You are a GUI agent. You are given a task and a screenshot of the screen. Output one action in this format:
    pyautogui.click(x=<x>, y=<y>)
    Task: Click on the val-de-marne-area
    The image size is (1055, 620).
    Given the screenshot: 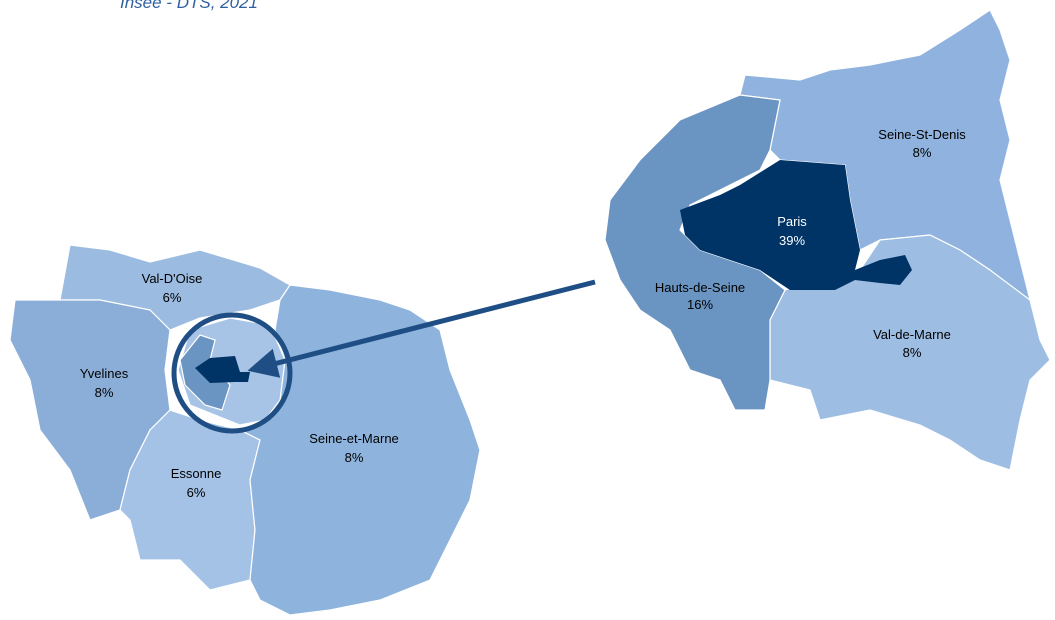 What is the action you would take?
    pyautogui.click(x=910, y=352)
    